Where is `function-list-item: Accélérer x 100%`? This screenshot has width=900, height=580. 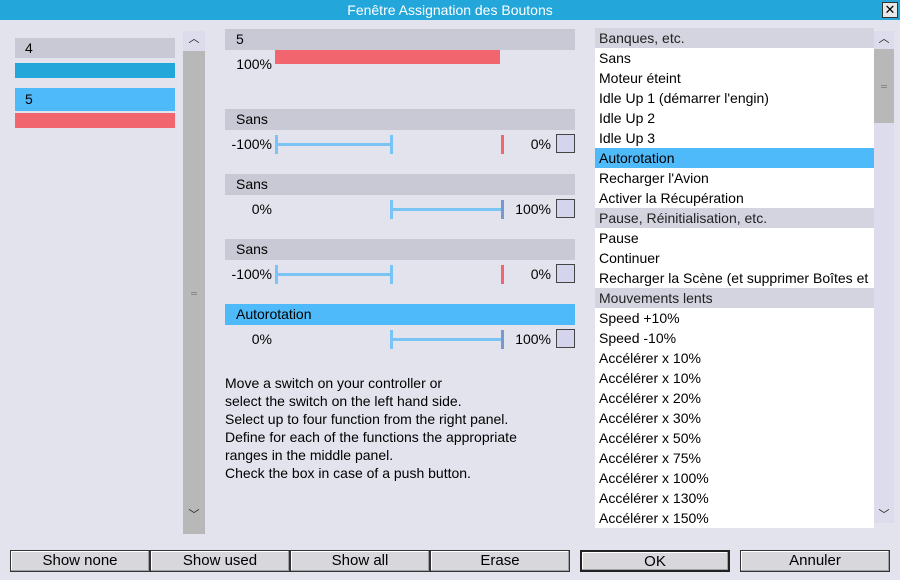 function-list-item: Accélérer x 100% is located at coordinates (654, 478).